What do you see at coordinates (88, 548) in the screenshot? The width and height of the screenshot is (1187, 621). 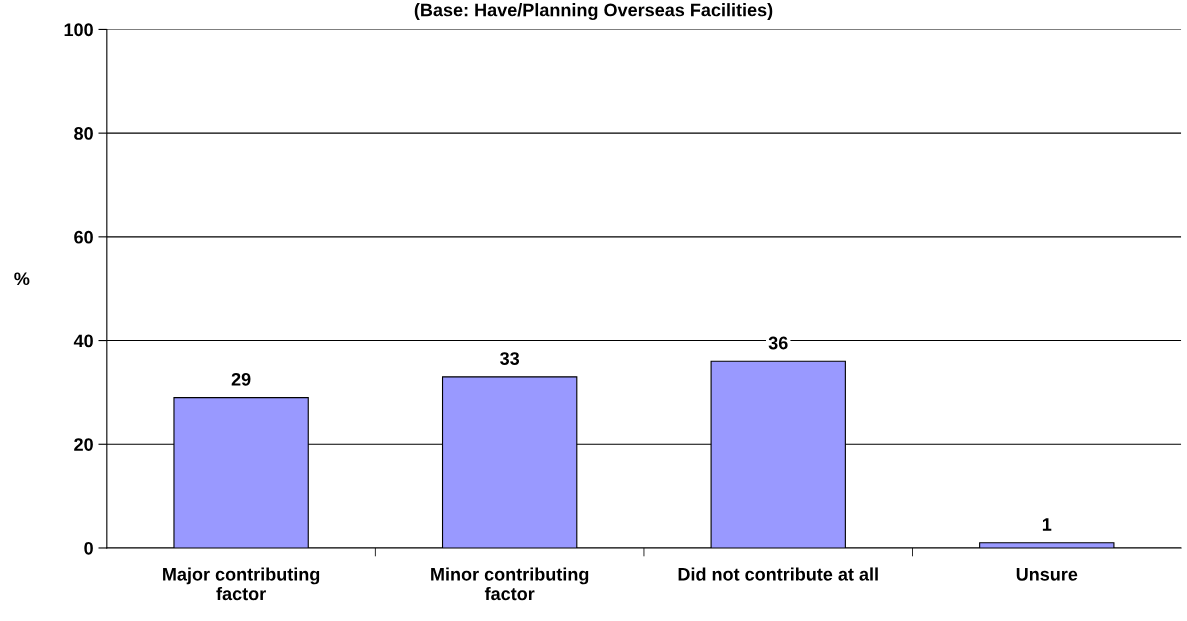 I see `y-tick-label: 0` at bounding box center [88, 548].